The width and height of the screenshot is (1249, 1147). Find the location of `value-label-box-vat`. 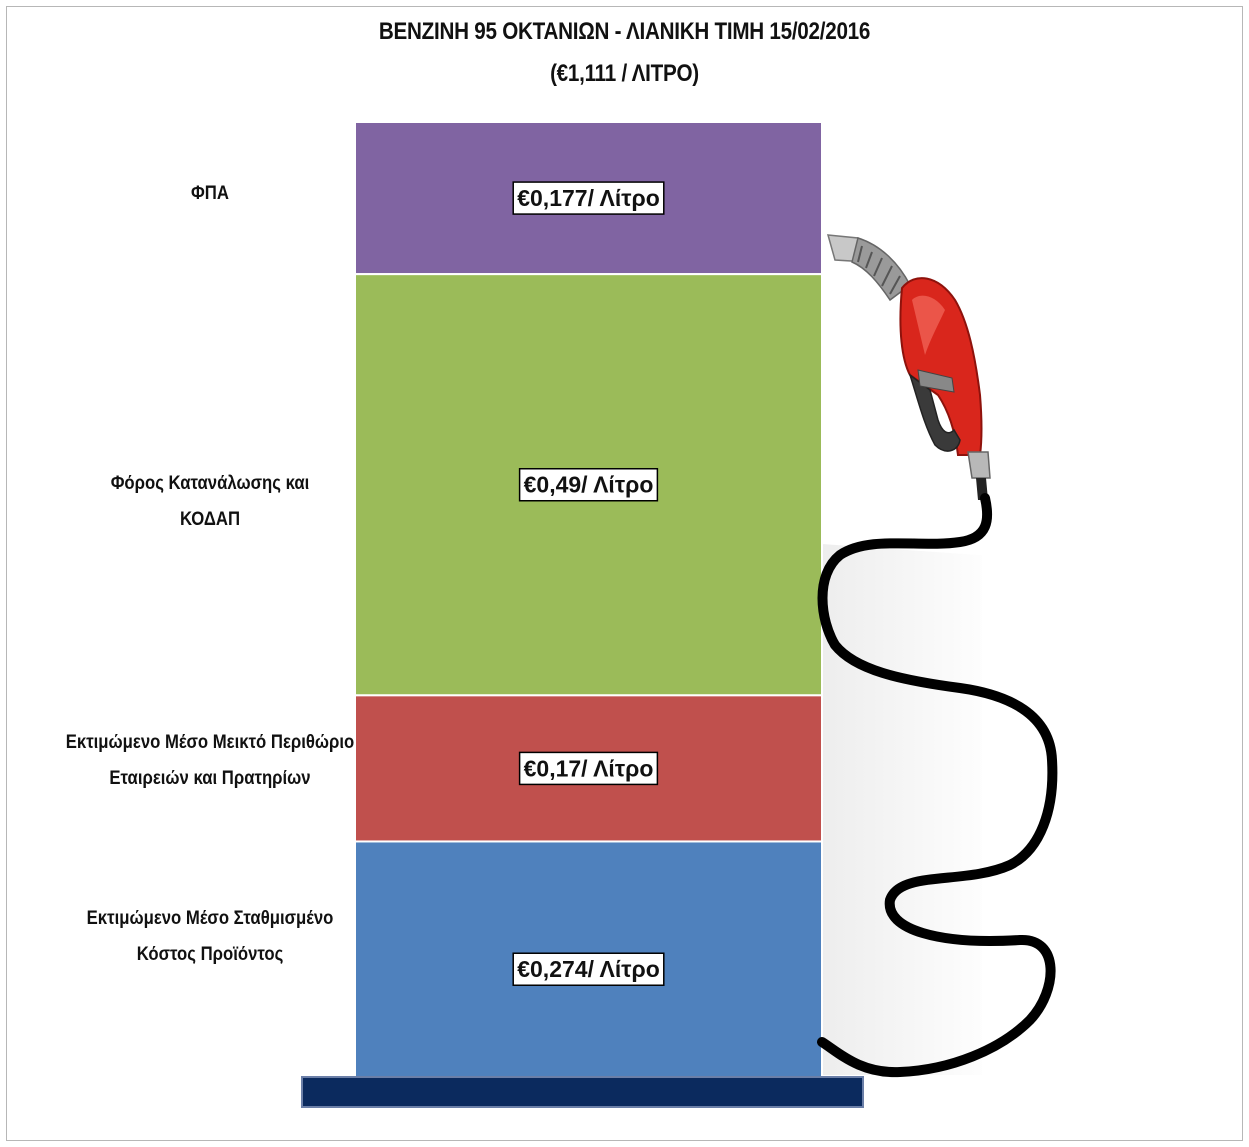

value-label-box-vat is located at coordinates (588, 198).